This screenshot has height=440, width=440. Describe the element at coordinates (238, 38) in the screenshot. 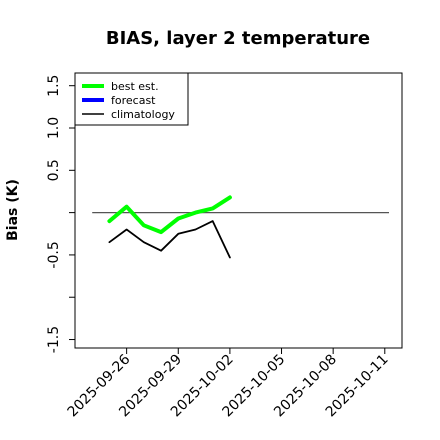

I see `chart-title: BIAS, layer 2 temperature` at that location.